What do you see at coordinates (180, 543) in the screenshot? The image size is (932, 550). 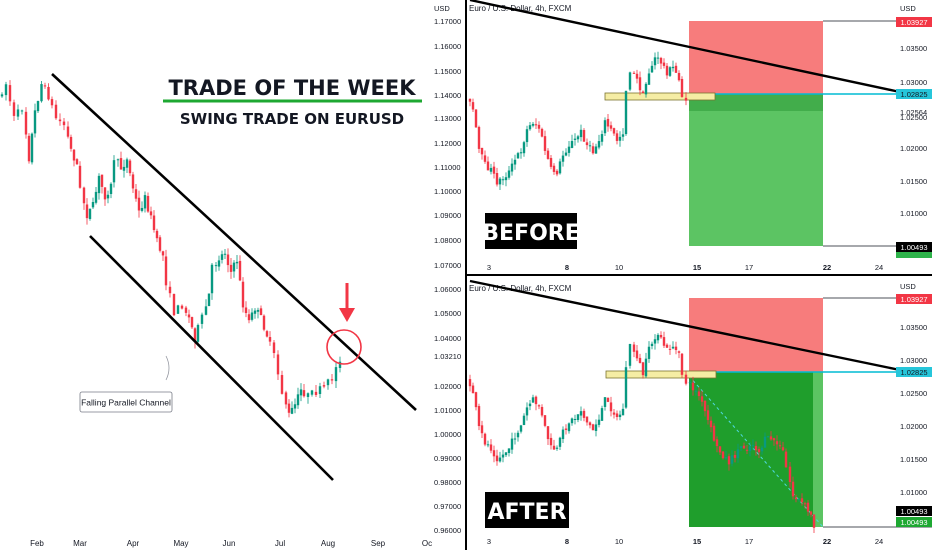 I see `daily-x-tick-label: May` at bounding box center [180, 543].